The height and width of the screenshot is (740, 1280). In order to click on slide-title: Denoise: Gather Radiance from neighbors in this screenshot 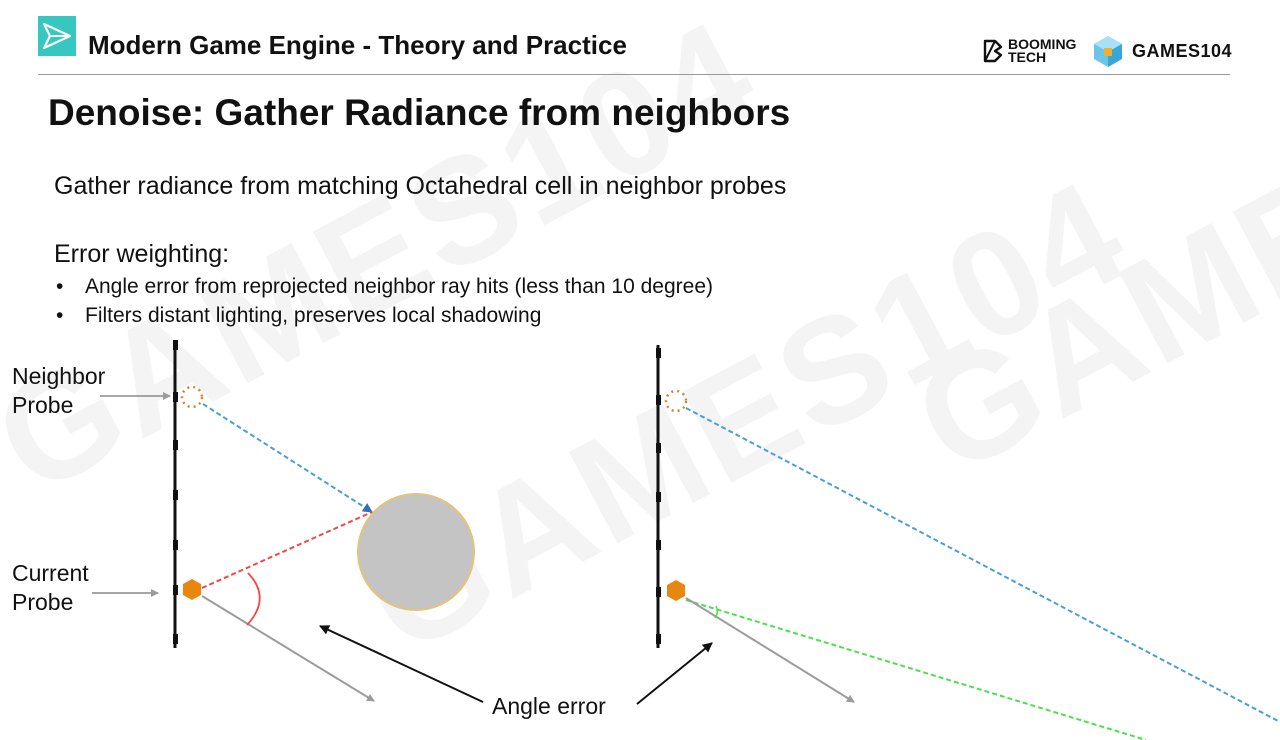, I will do `click(419, 112)`.